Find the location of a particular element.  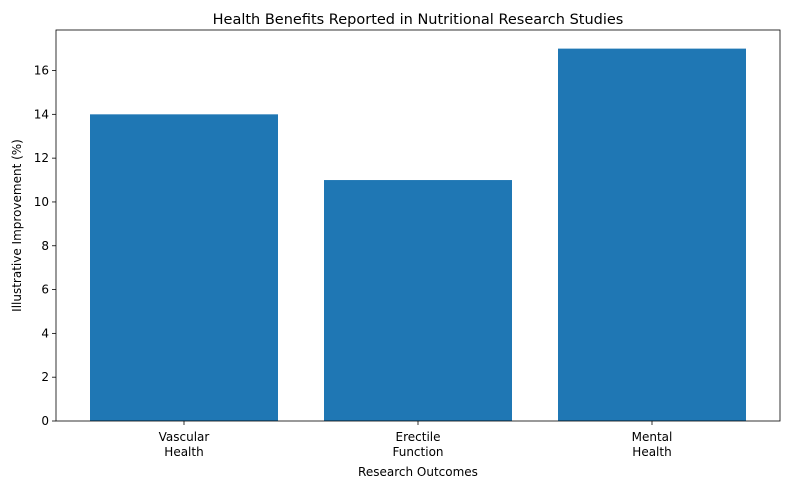

y-ticks: 0 2 4 6 8 10 12 14 16 is located at coordinates (45, 246).